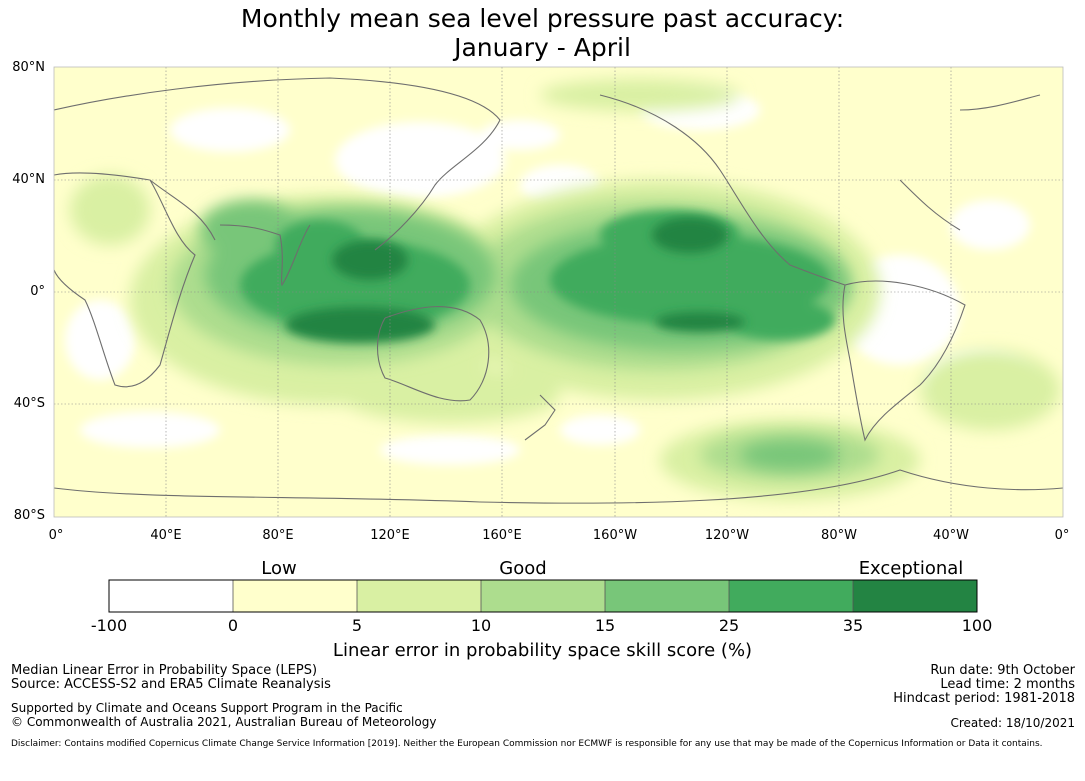 This screenshot has height=781, width=1085. Describe the element at coordinates (1012, 723) in the screenshot. I see `created-text: Created: 18/10/2021` at that location.